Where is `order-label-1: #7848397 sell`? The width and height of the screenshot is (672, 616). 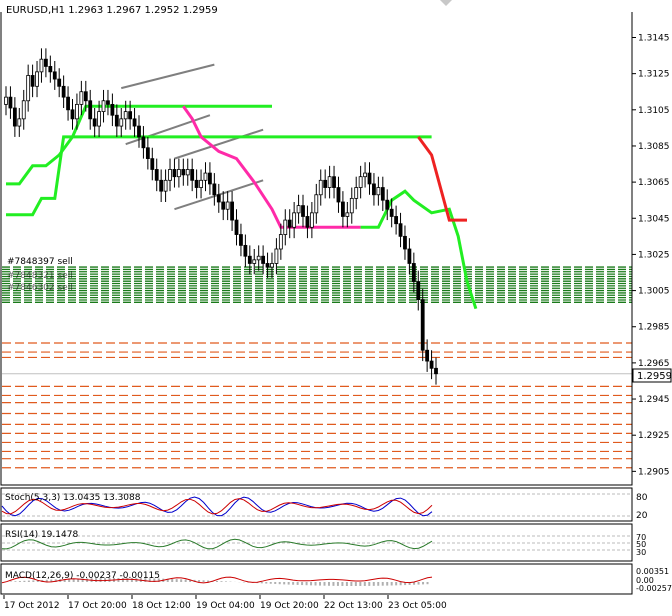 order-label-1: #7848397 sell is located at coordinates (40, 262).